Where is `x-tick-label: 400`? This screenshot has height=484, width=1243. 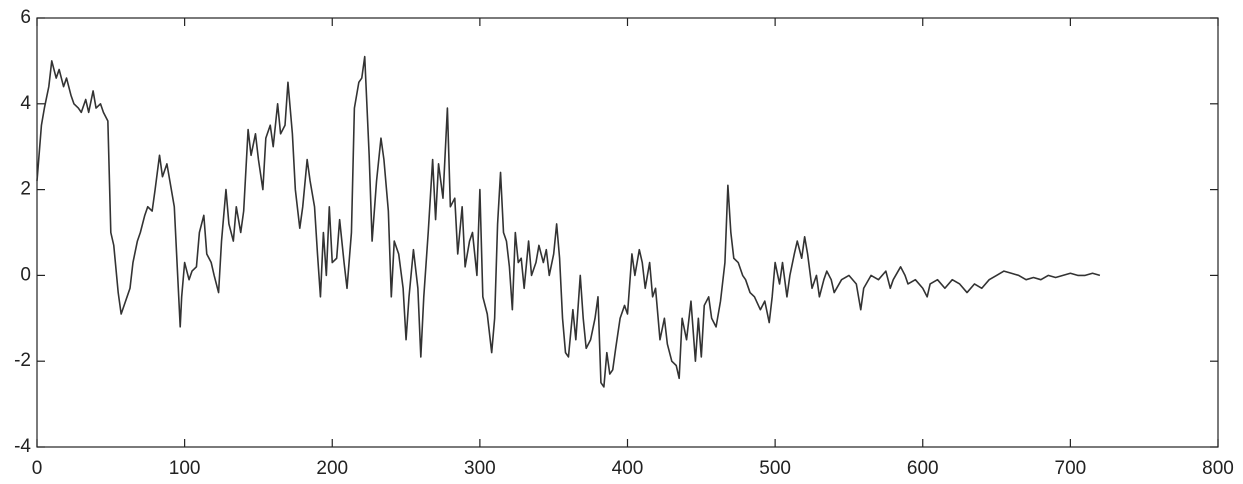
x-tick-label: 400 is located at coordinates (628, 468).